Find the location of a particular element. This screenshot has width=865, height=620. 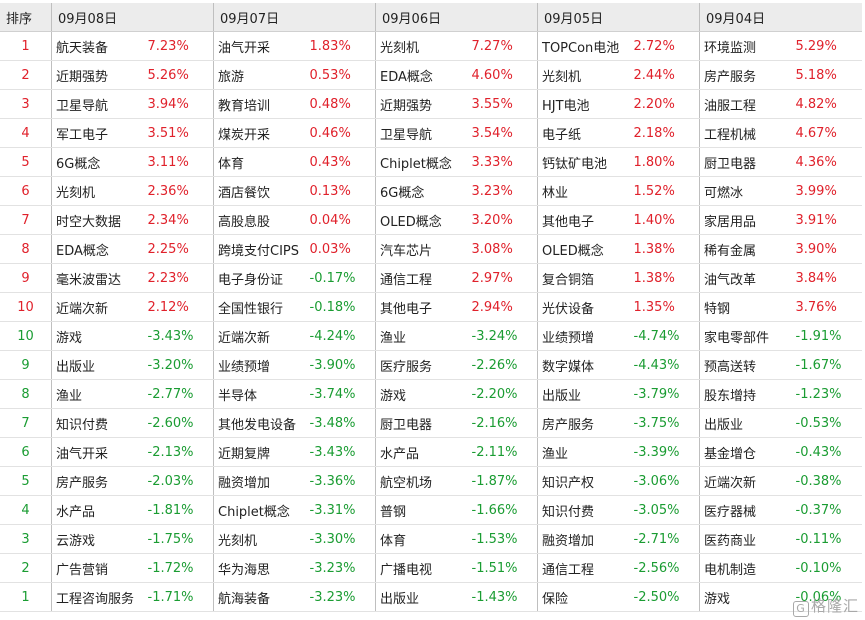

sector-name-cell: 家电零部件 is located at coordinates (746, 336).